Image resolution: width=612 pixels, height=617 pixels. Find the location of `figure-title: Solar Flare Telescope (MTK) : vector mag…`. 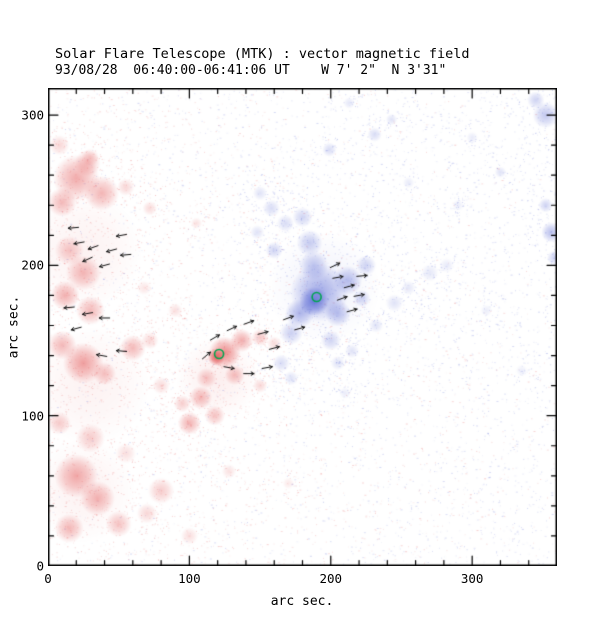

figure-title: Solar Flare Telescope (MTK) : vector mag… is located at coordinates (262, 54).